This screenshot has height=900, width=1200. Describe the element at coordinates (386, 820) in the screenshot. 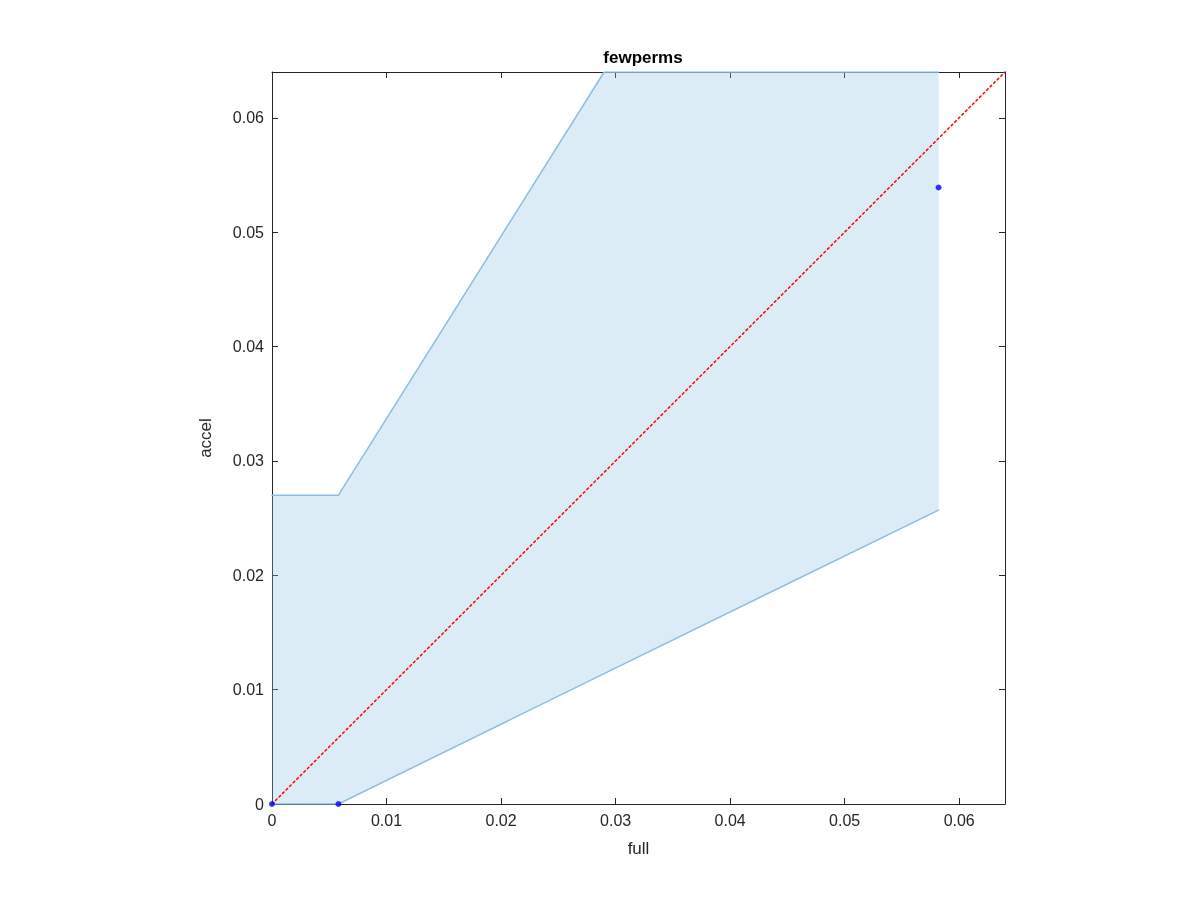

I see `x-tick-label: 0.01` at that location.